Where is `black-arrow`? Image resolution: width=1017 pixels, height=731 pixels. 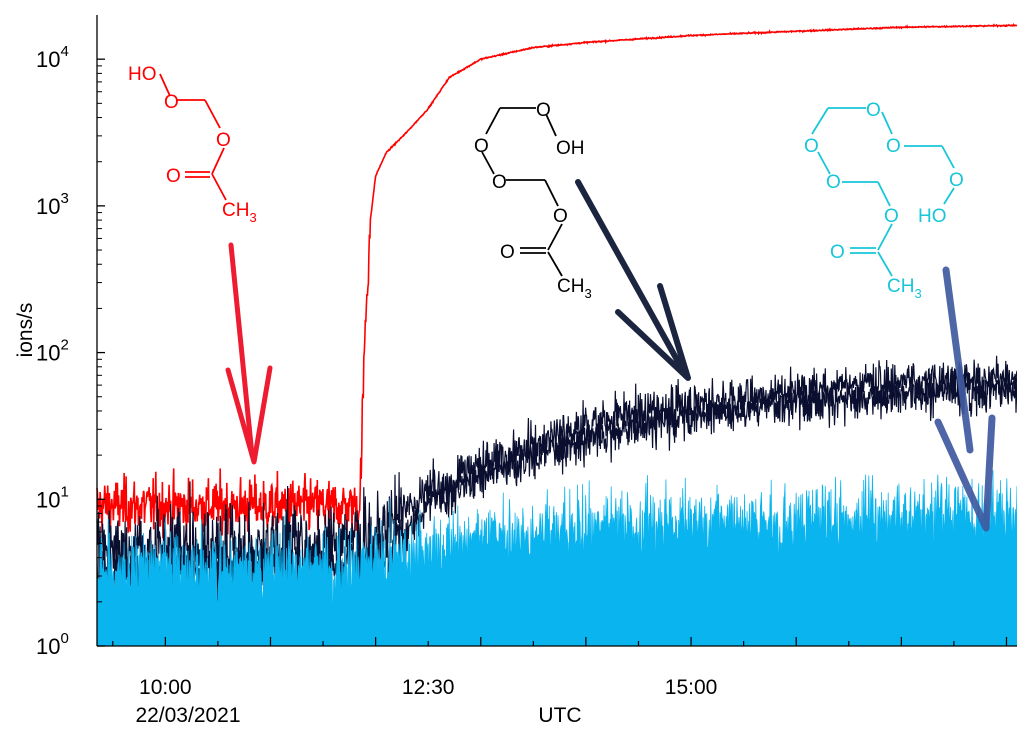 black-arrow is located at coordinates (633, 280).